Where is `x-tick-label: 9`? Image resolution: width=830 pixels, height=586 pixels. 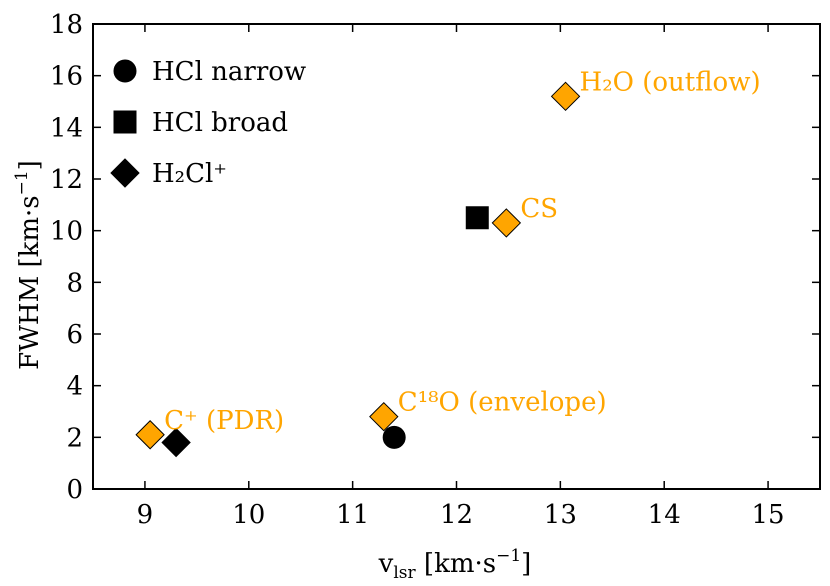
x-tick-label: 9 is located at coordinates (145, 515).